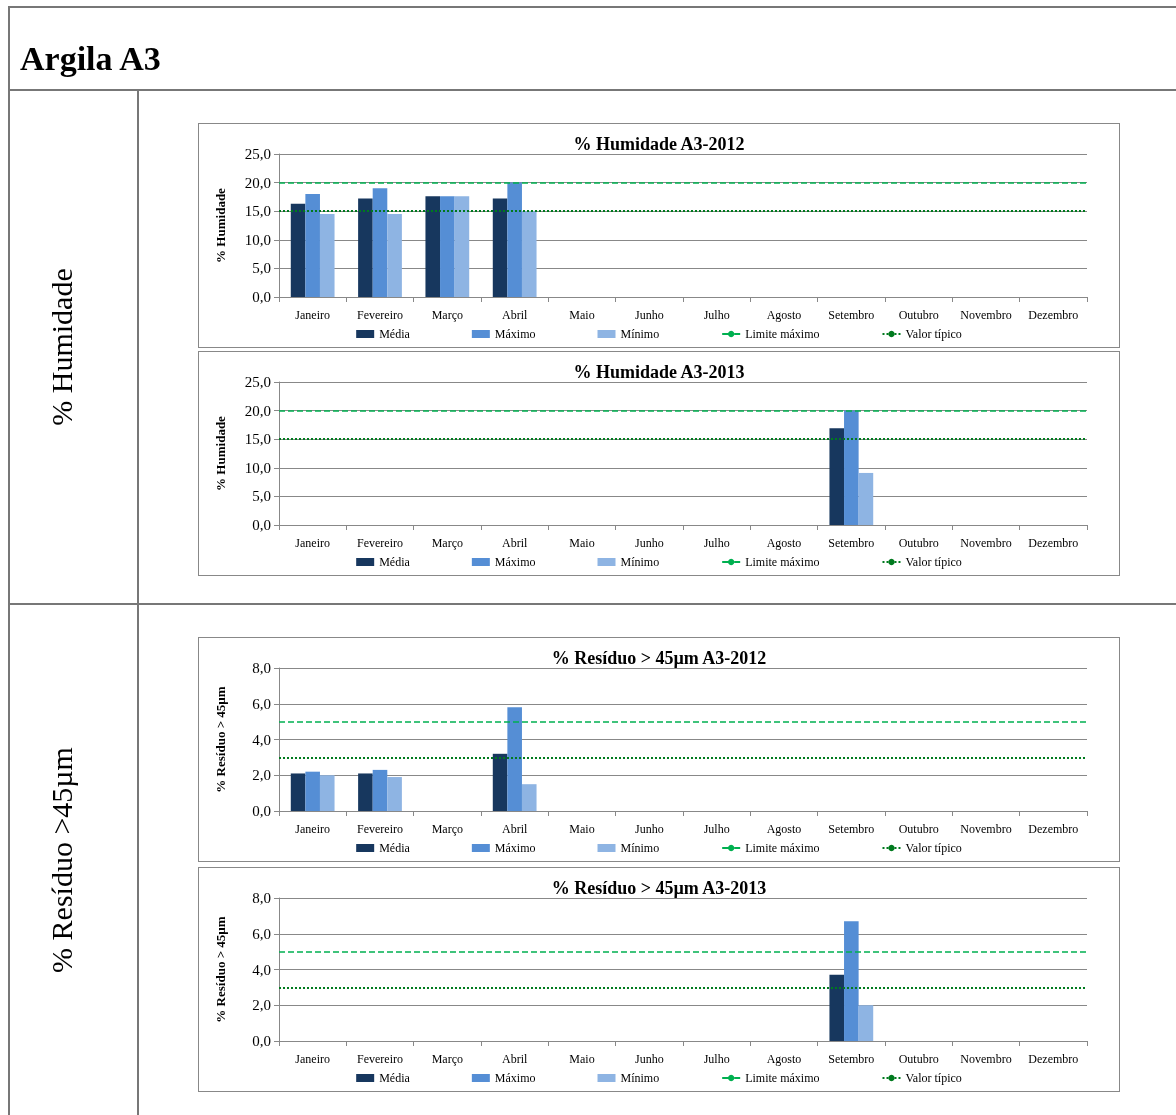 The image size is (1176, 1115). Describe the element at coordinates (261, 969) in the screenshot. I see `y-tick-label: 4,0` at that location.